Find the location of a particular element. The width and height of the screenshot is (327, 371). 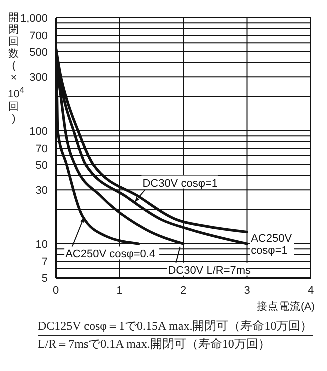

text: DC125V cosφ＝1で0.15A max.開閉可（寿命10万回） is located at coordinates (175, 327).